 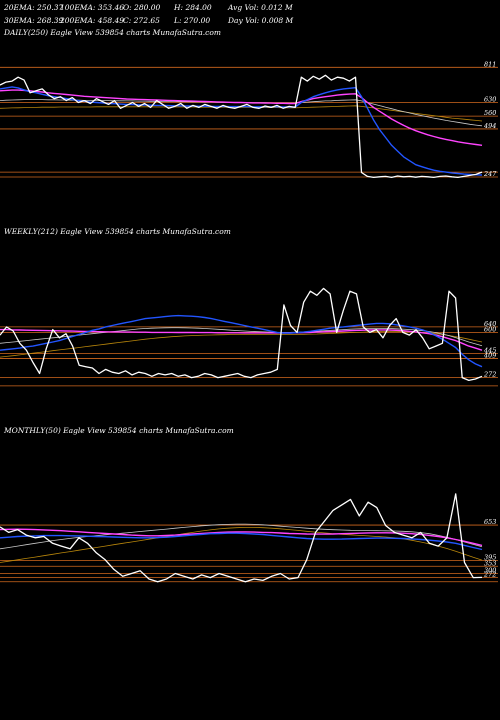 What do you see at coordinates (490, 100) in the screenshot?
I see `daily-level-label-630: 630` at bounding box center [490, 100].